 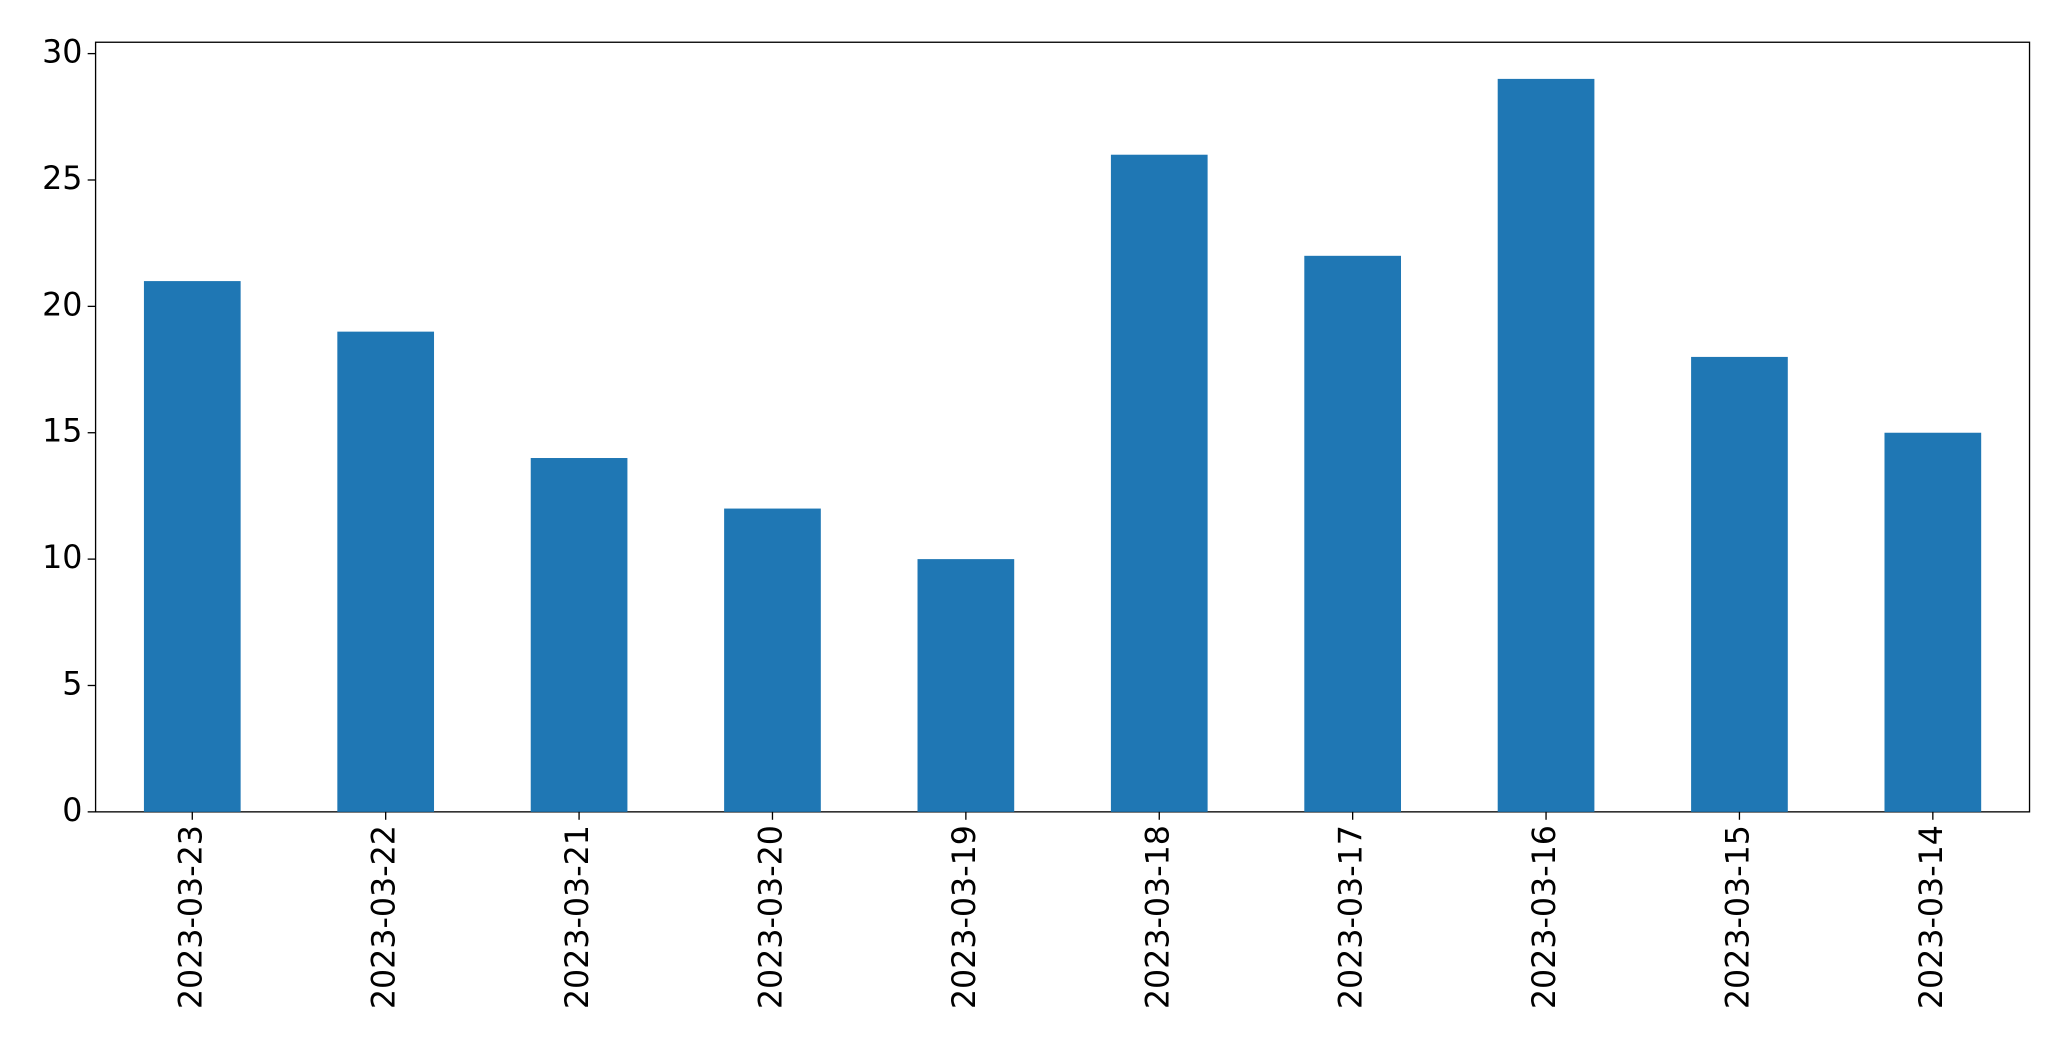 What do you see at coordinates (1158, 917) in the screenshot?
I see `x-tick-label: 2023-03-18` at bounding box center [1158, 917].